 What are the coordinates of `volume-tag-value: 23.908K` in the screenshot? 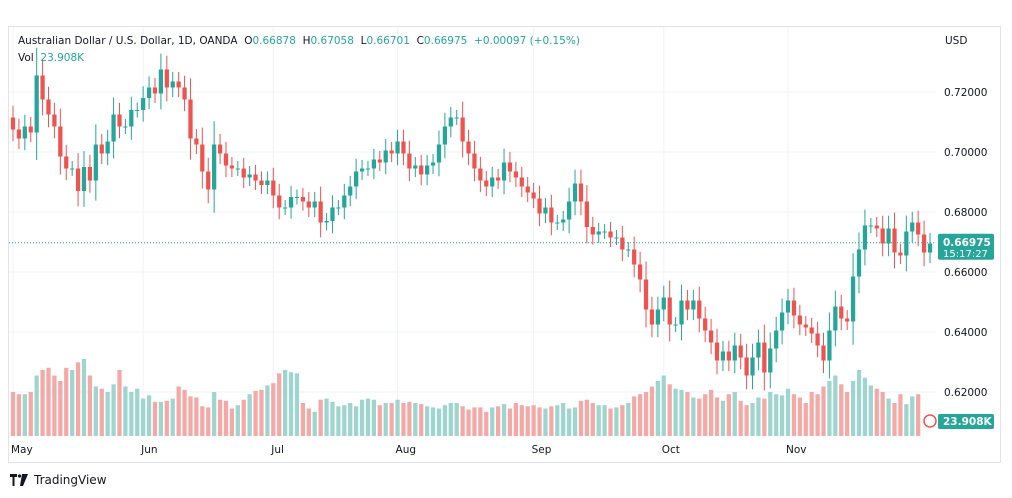 It's located at (968, 422).